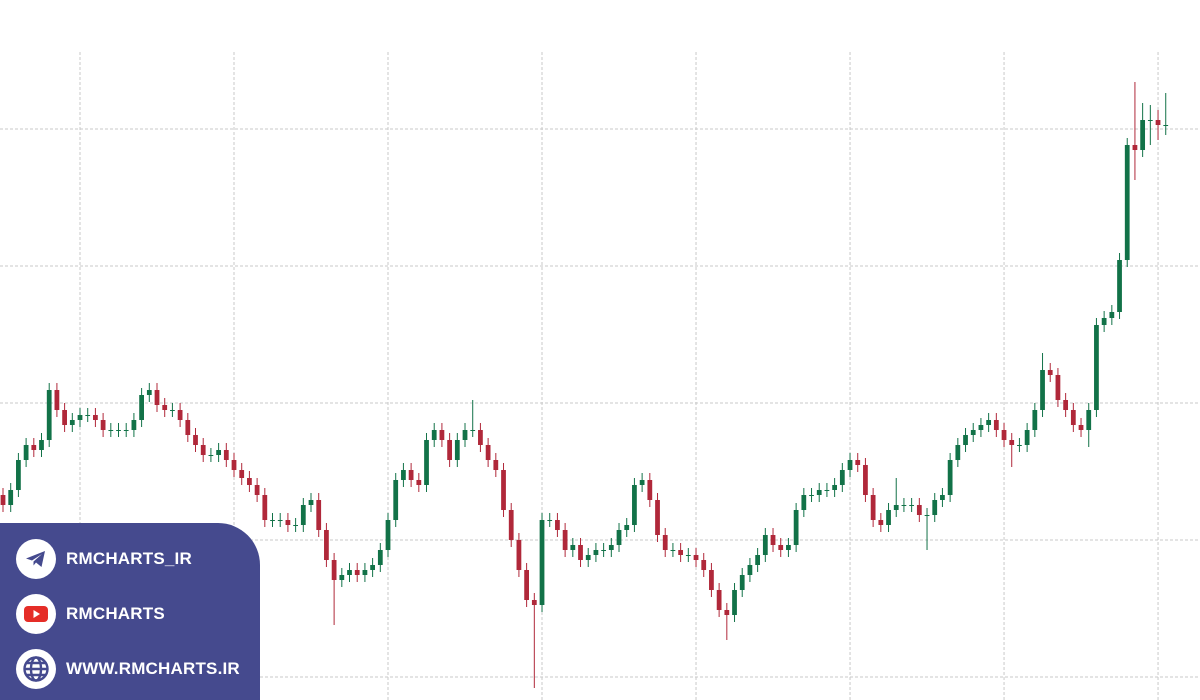 The image size is (1200, 700). Describe the element at coordinates (104, 559) in the screenshot. I see `telegram-link: RMCHARTS_IR` at that location.